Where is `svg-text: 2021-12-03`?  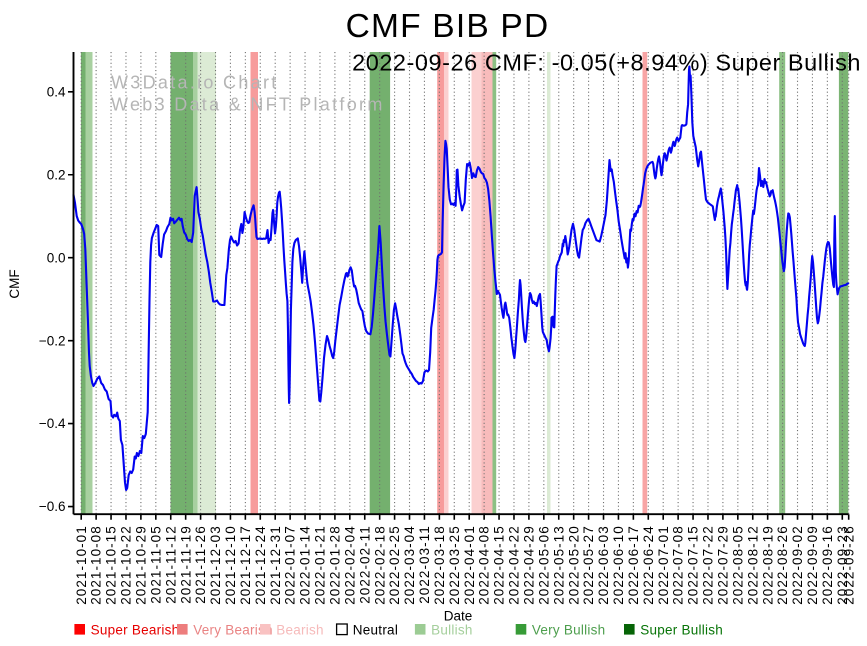 svg-text: 2021-12-03 is located at coordinates (215, 565).